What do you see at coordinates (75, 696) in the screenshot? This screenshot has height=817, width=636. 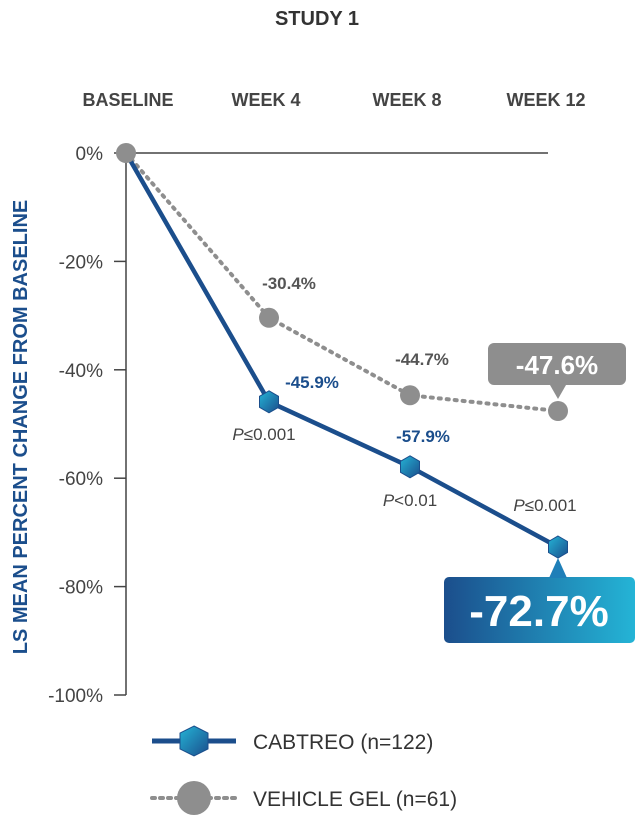 I see `y-tick-label: -100%` at bounding box center [75, 696].